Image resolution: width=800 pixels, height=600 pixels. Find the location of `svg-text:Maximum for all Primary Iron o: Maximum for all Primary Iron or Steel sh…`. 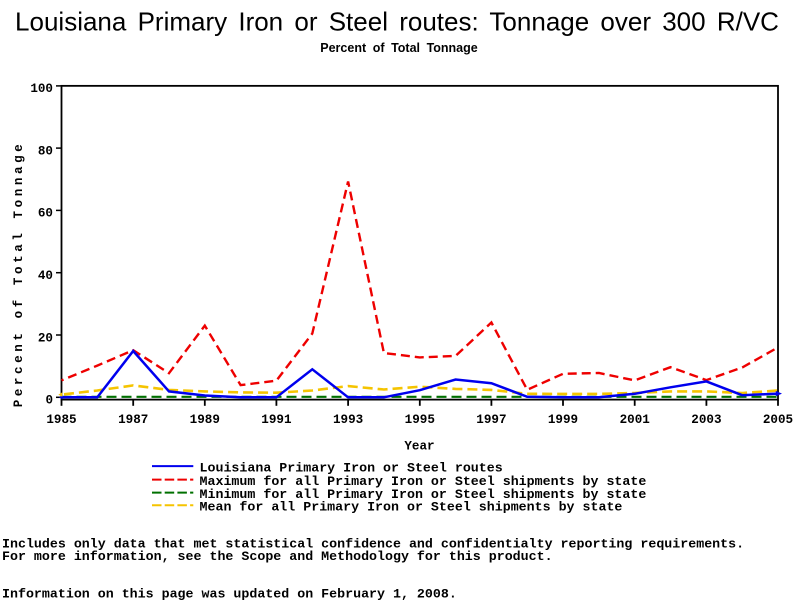

svg-text:Maximum for all Primary Iron o: Maximum for all Primary Iron or Steel sh… is located at coordinates (423, 481).